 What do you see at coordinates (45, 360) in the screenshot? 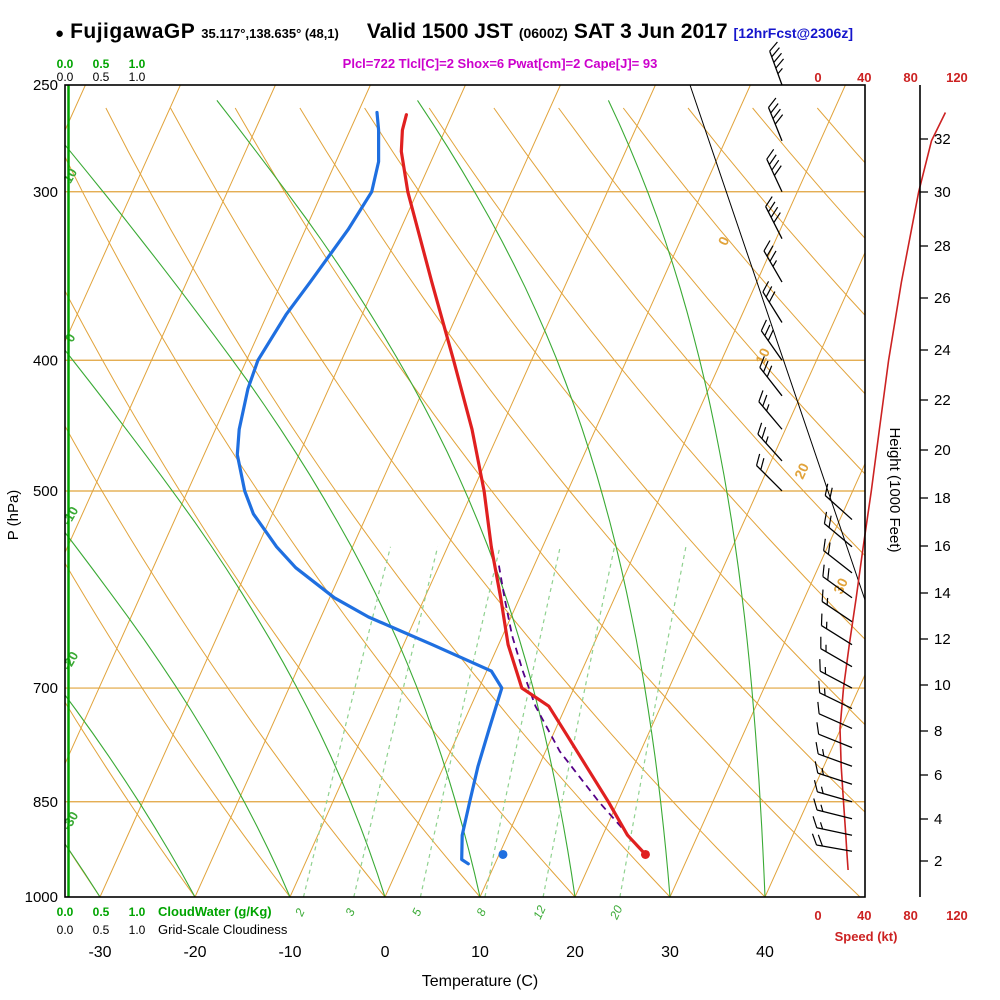
I see `pressure-tick-label: 400` at bounding box center [45, 360].